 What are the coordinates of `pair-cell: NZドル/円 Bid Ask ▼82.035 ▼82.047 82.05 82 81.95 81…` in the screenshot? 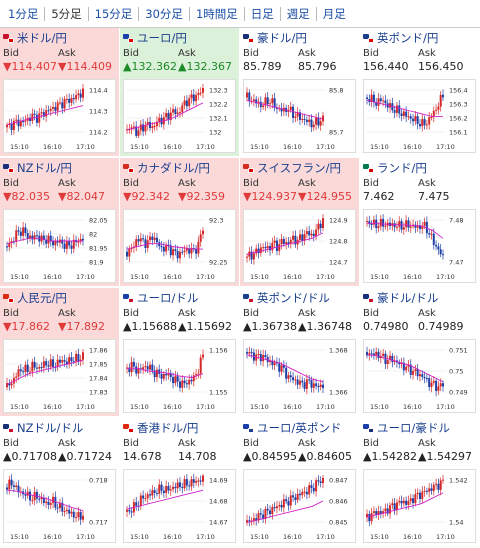 It's located at (60, 223).